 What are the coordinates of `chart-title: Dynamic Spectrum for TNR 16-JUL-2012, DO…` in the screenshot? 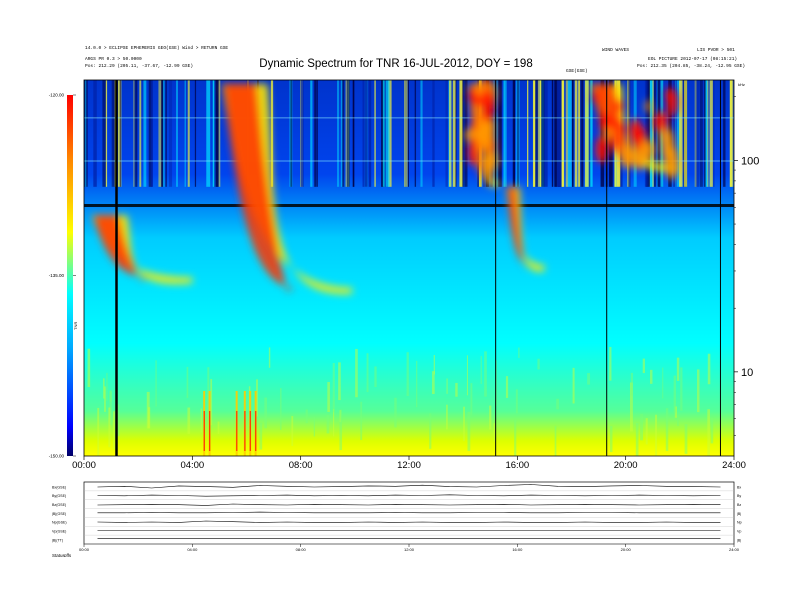 It's located at (396, 64).